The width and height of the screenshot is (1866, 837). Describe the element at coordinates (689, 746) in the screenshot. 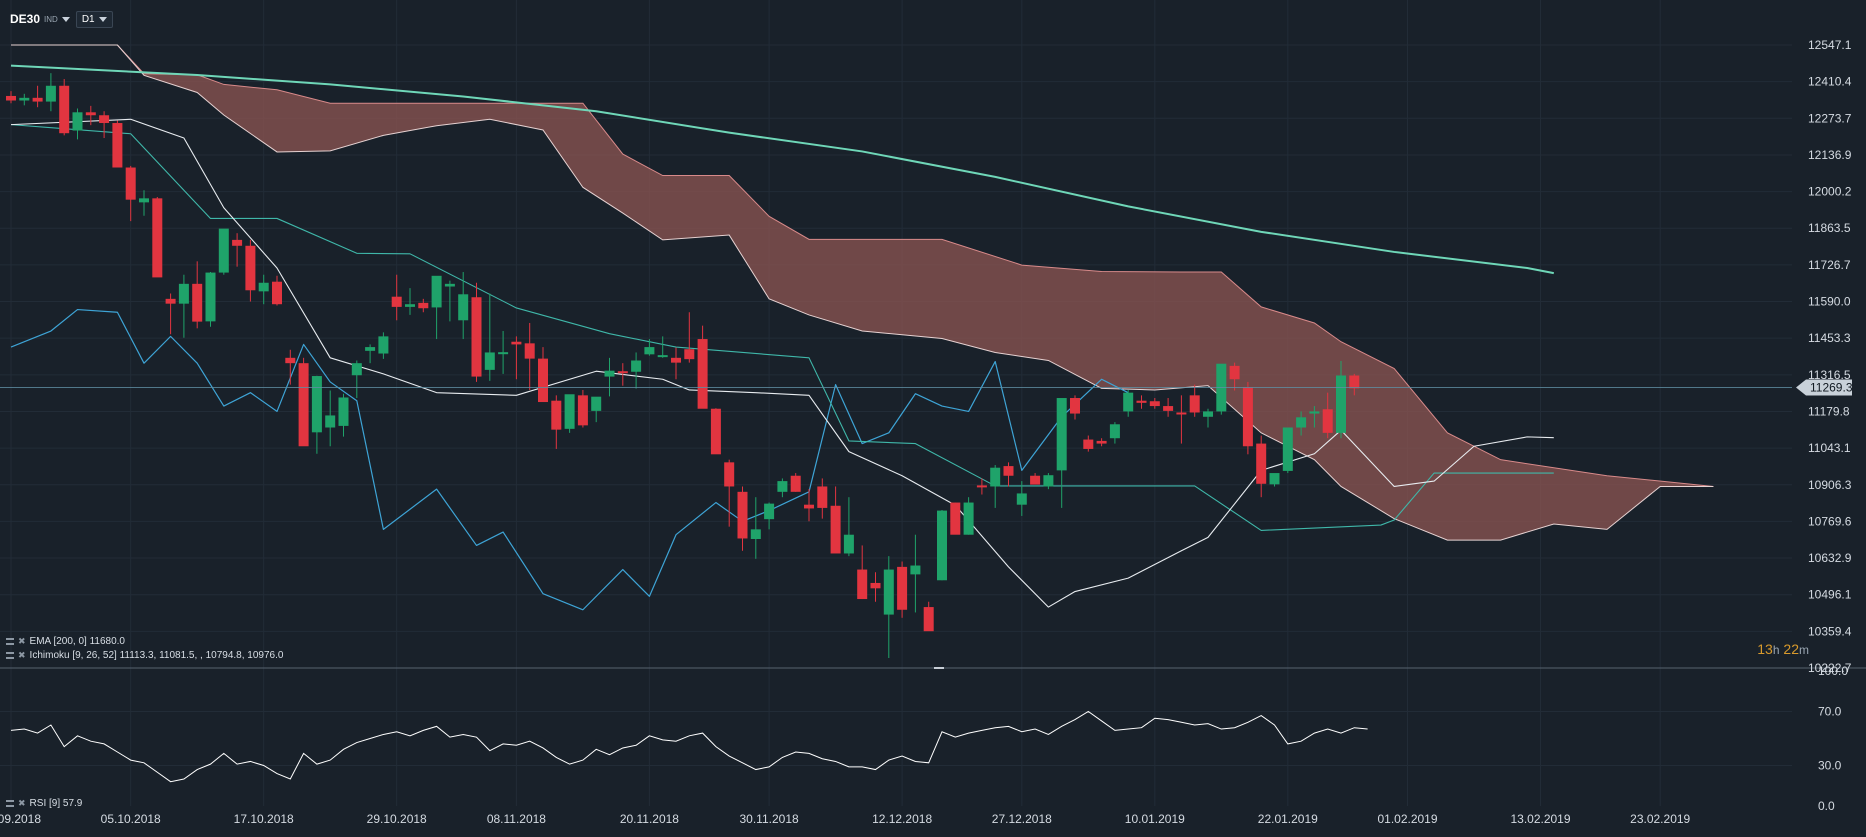

I see `rsi-line` at that location.